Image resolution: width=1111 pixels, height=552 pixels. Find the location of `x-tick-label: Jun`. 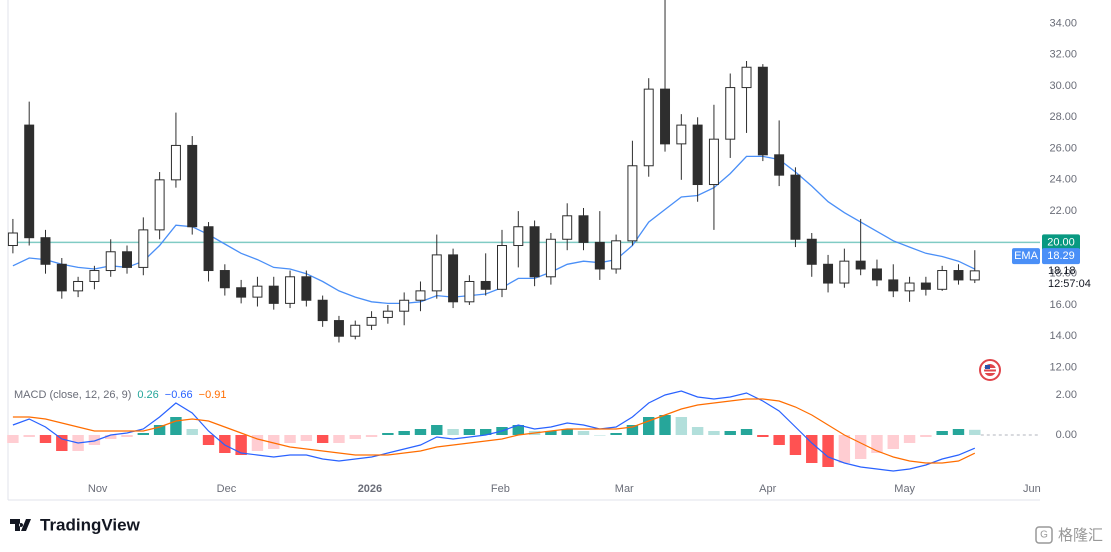

x-tick-label: Jun is located at coordinates (1032, 489).